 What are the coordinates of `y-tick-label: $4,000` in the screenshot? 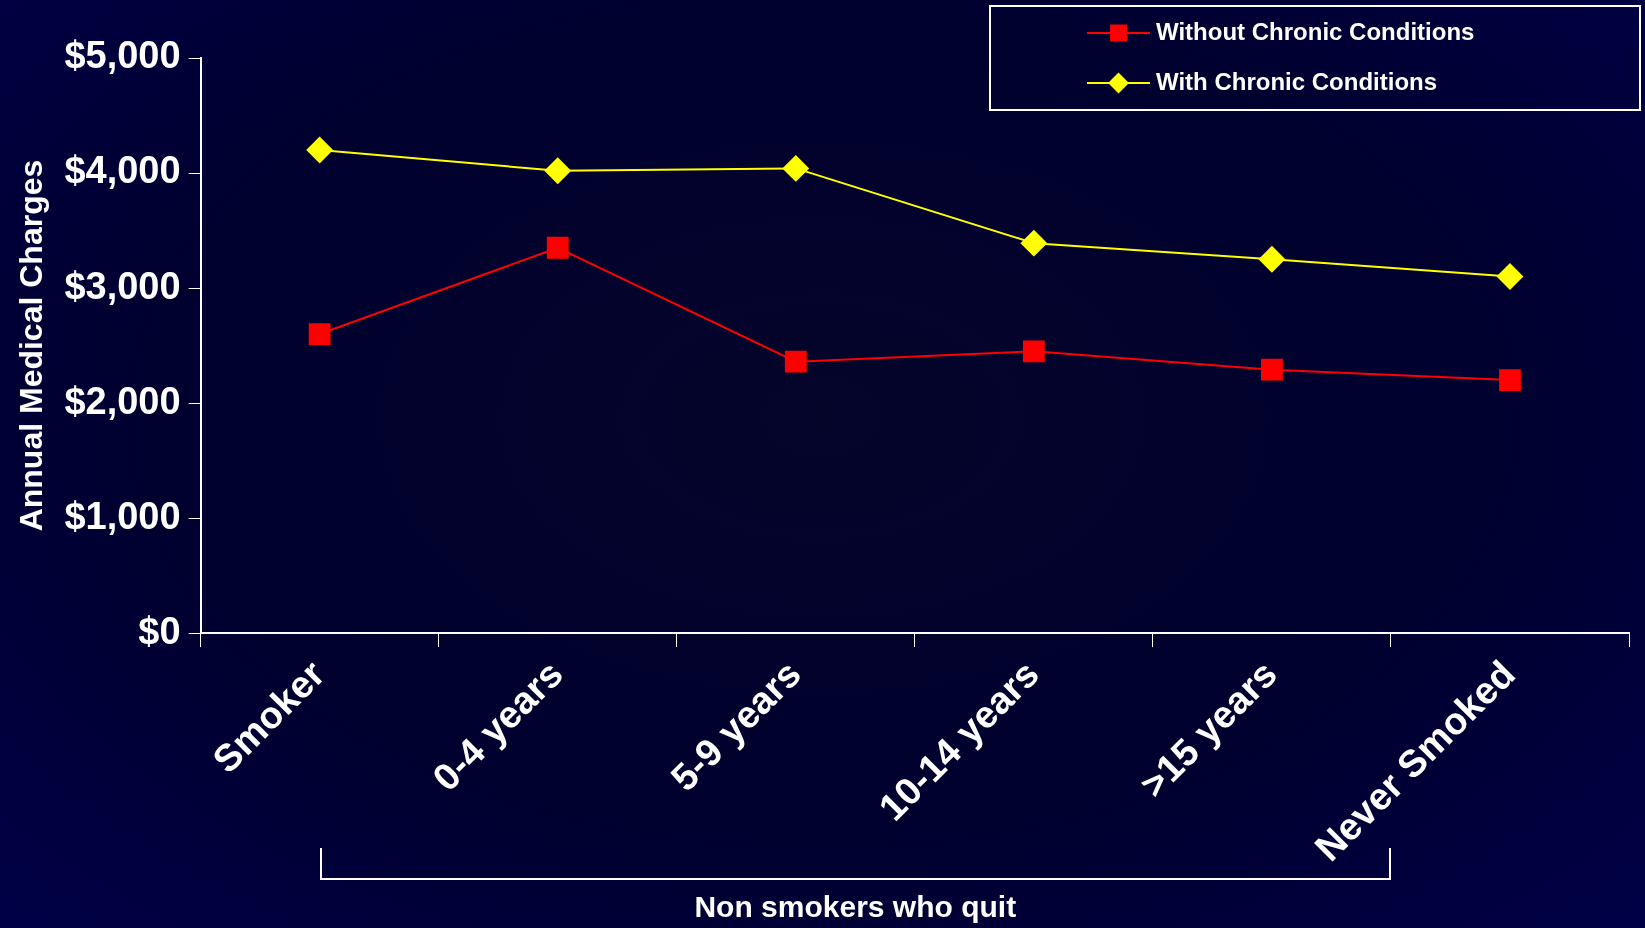 It's located at (122, 170).